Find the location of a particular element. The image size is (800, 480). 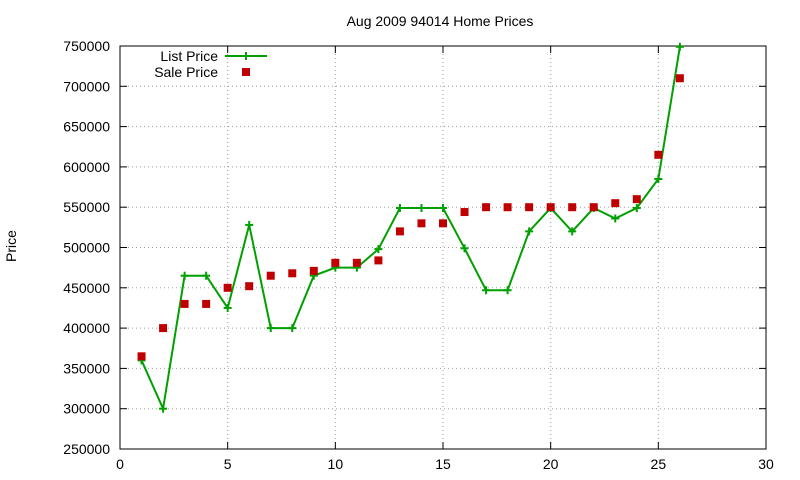

legend-label: List Price is located at coordinates (189, 56).